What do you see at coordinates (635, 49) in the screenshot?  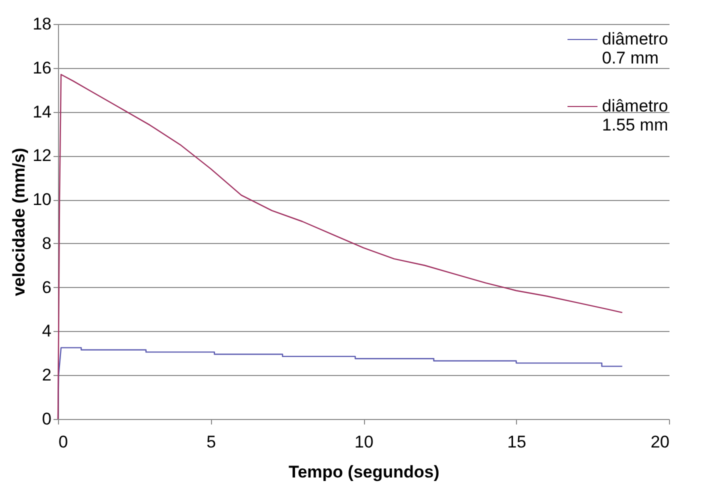 I see `legend-label: diâmetro 0.7 mm` at bounding box center [635, 49].